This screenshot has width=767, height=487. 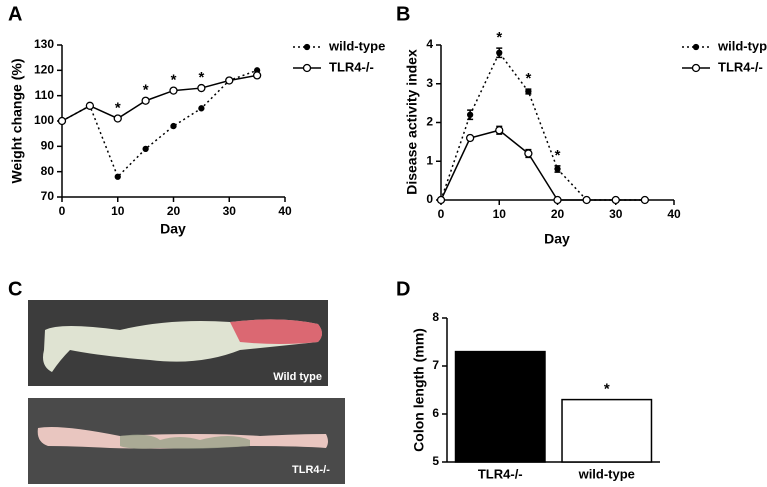 I want to click on y-tick-label: 100, so click(x=44, y=120).